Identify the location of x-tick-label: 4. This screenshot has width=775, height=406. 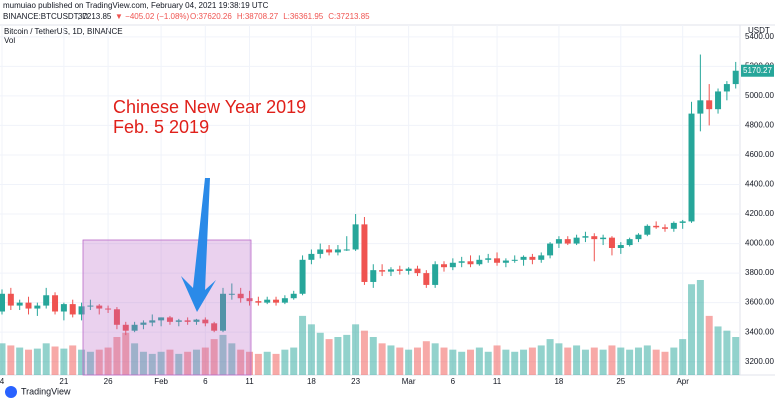
(2, 381).